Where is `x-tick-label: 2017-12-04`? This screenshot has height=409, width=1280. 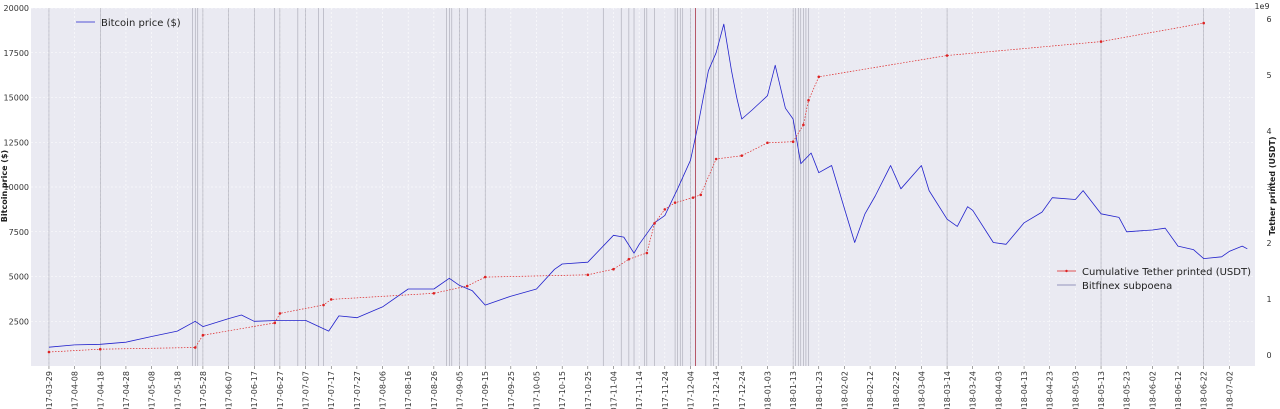 x-tick-label: 2017-12-04 is located at coordinates (691, 390).